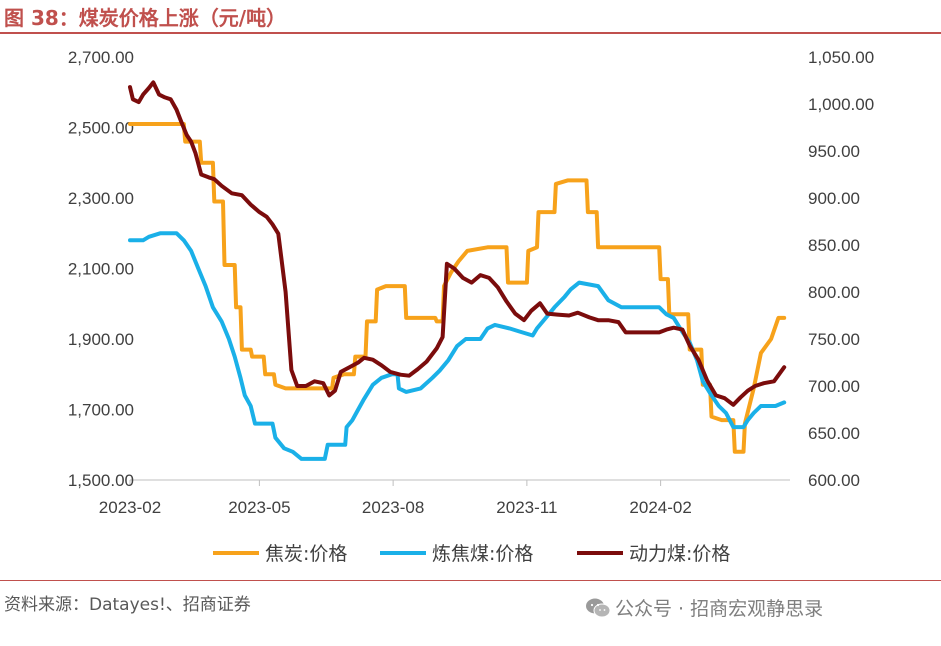  I want to click on y-right-tick-label: 650.00, so click(834, 433).